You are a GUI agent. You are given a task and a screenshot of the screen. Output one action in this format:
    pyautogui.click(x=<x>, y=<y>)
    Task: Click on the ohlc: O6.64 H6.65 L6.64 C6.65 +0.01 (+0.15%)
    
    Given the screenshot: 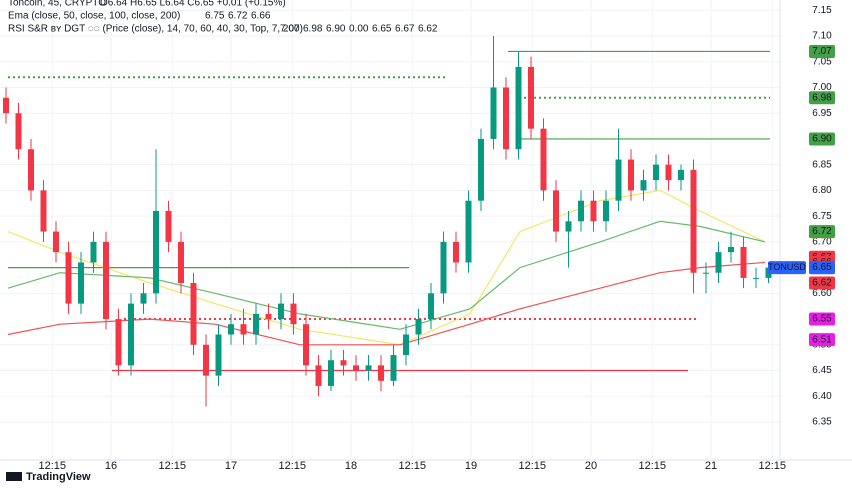 What is the action you would take?
    pyautogui.click(x=193, y=4)
    